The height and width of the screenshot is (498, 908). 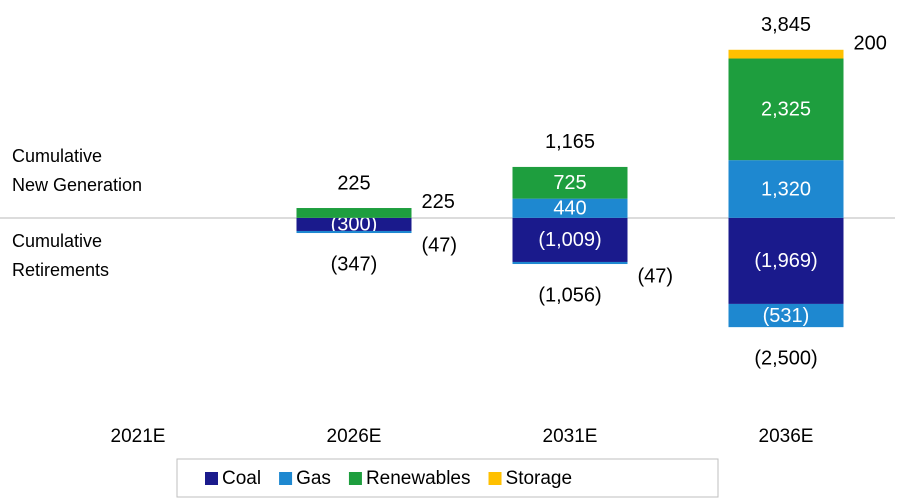 What do you see at coordinates (138, 436) in the screenshot?
I see `x-tick-label: 2021E` at bounding box center [138, 436].